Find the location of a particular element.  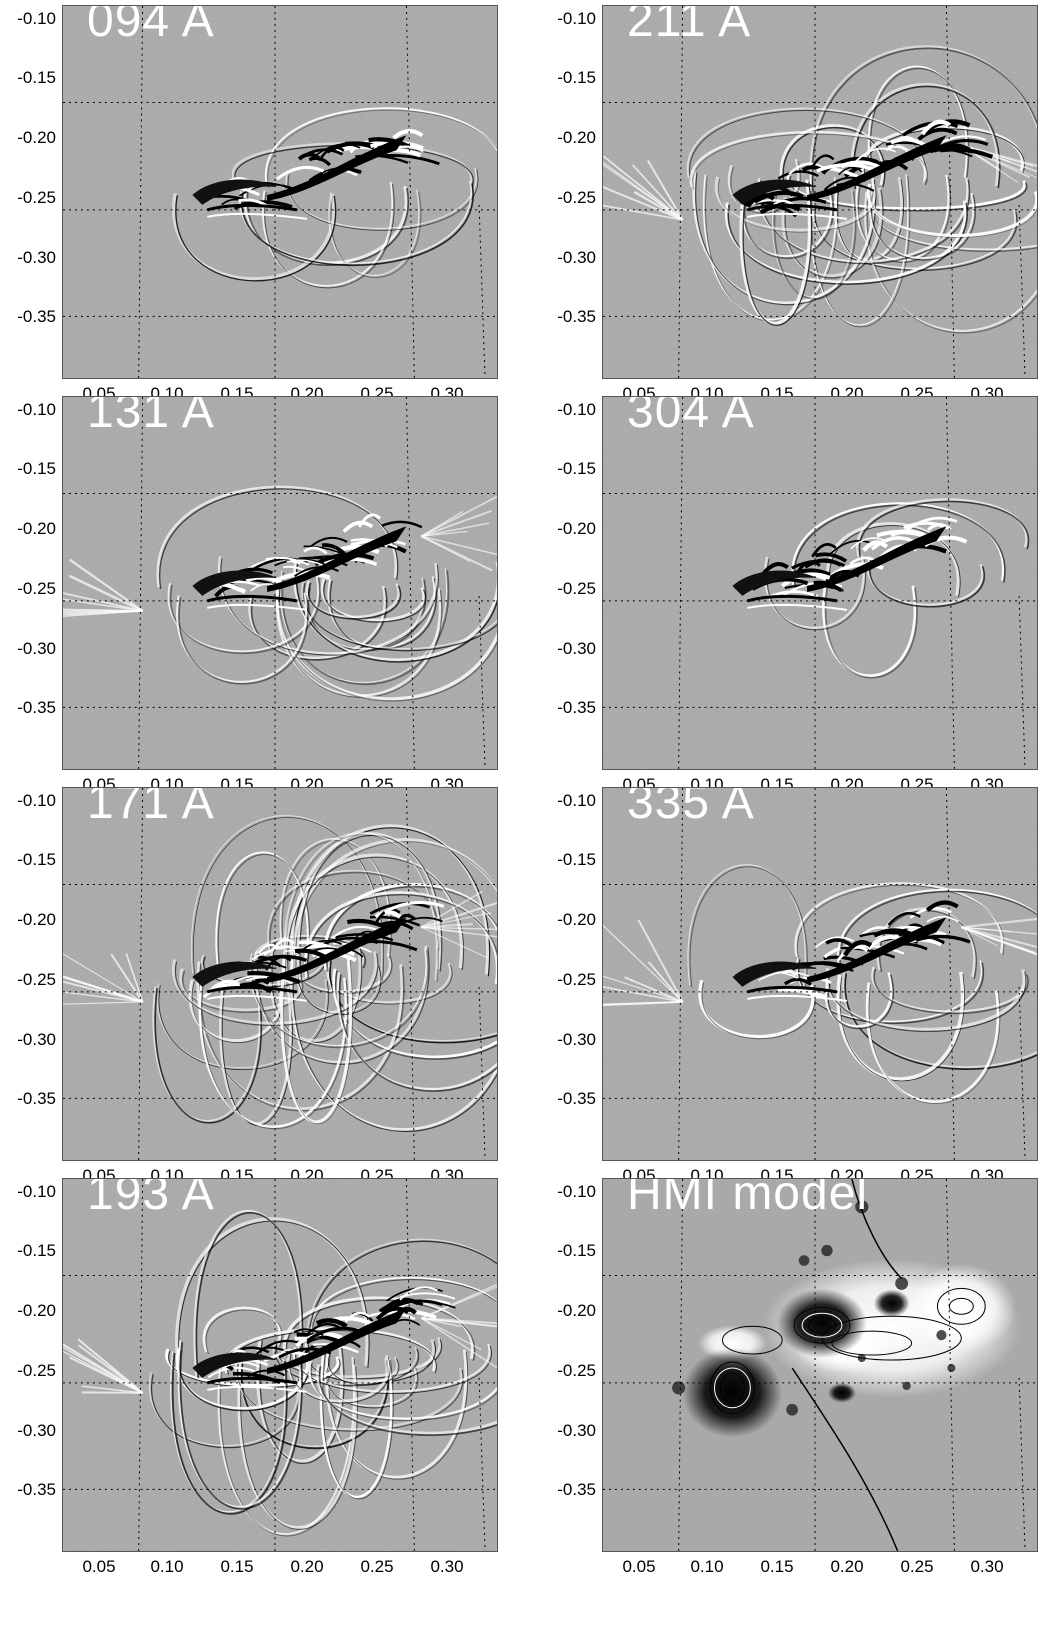

euv-image: 094 A is located at coordinates (280, 192).